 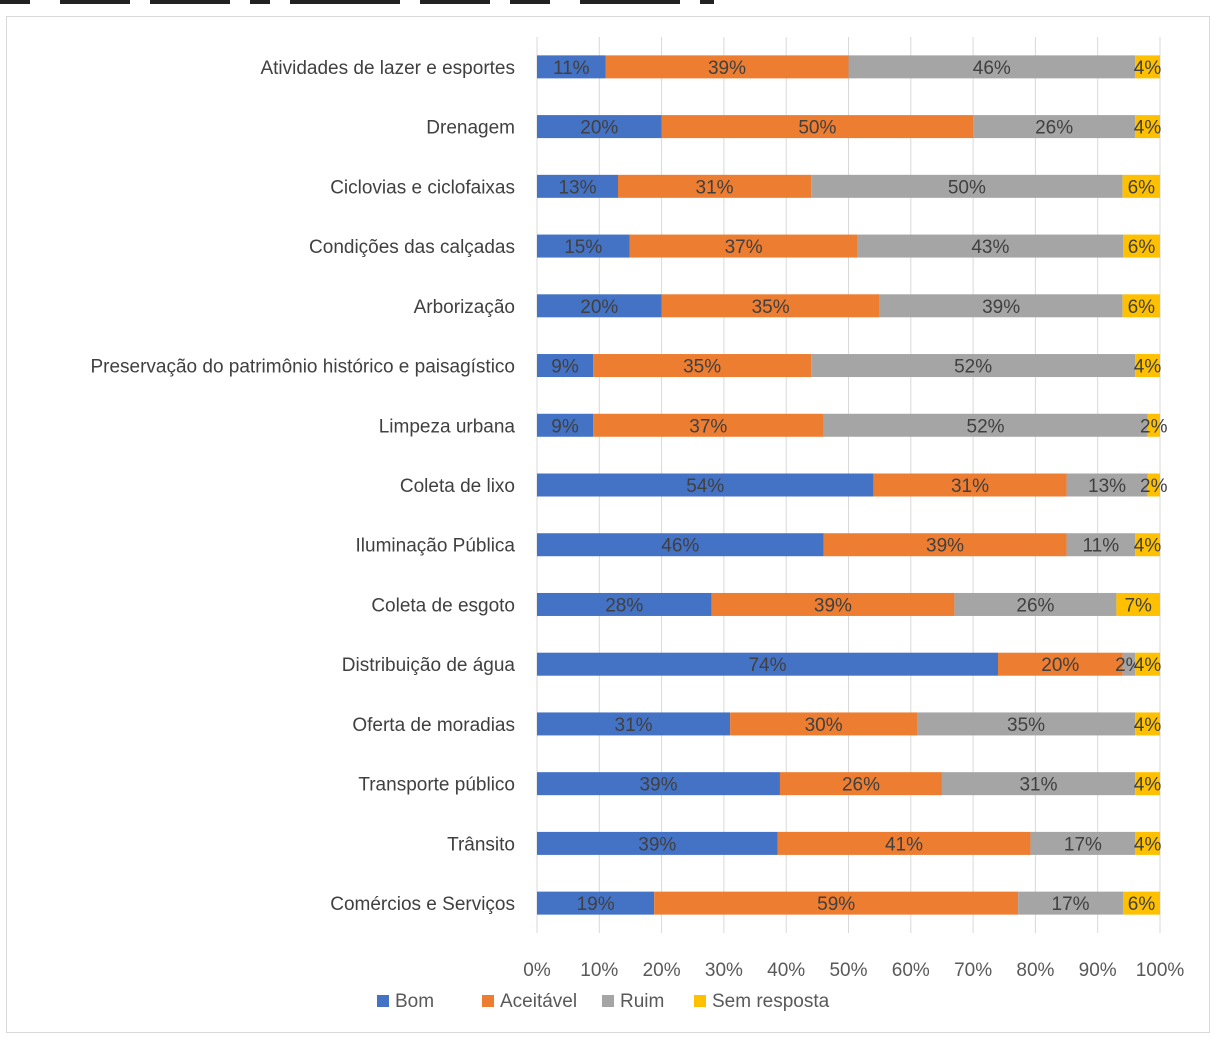 What do you see at coordinates (824, 725) in the screenshot?
I see `data-label: 30%` at bounding box center [824, 725].